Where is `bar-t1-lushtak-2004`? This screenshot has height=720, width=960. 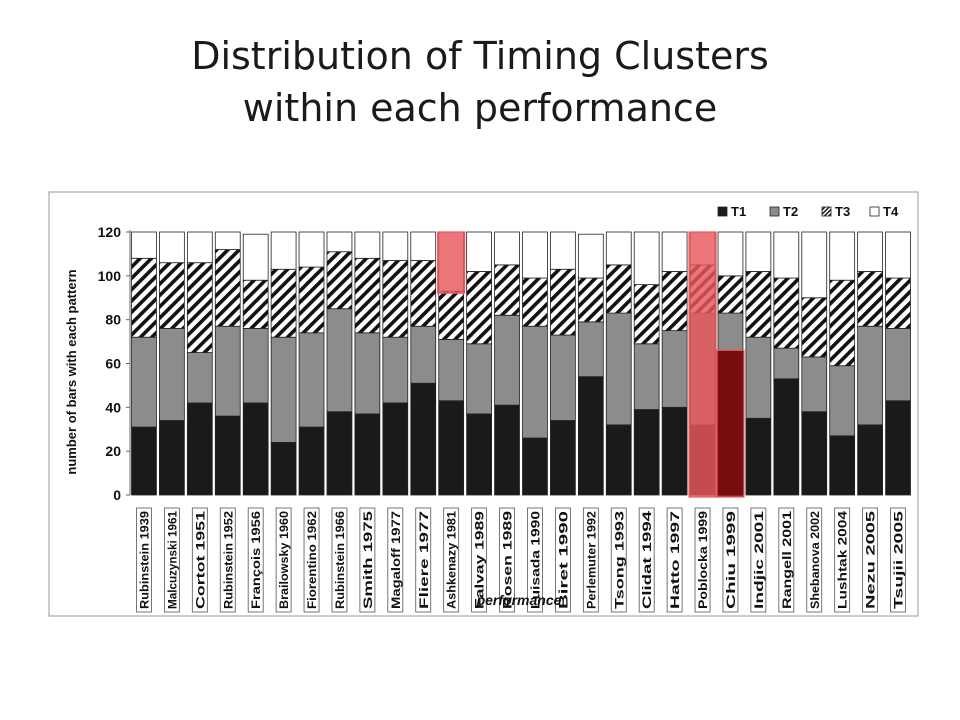 bar-t1-lushtak-2004 is located at coordinates (842, 465).